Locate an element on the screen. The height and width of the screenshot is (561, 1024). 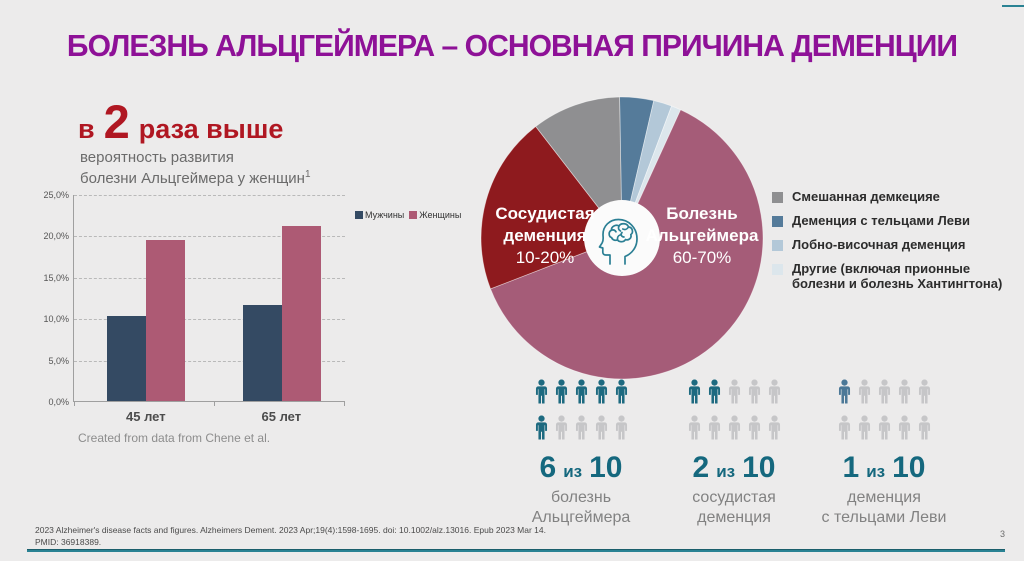
men-color-swatch is located at coordinates (359, 215).